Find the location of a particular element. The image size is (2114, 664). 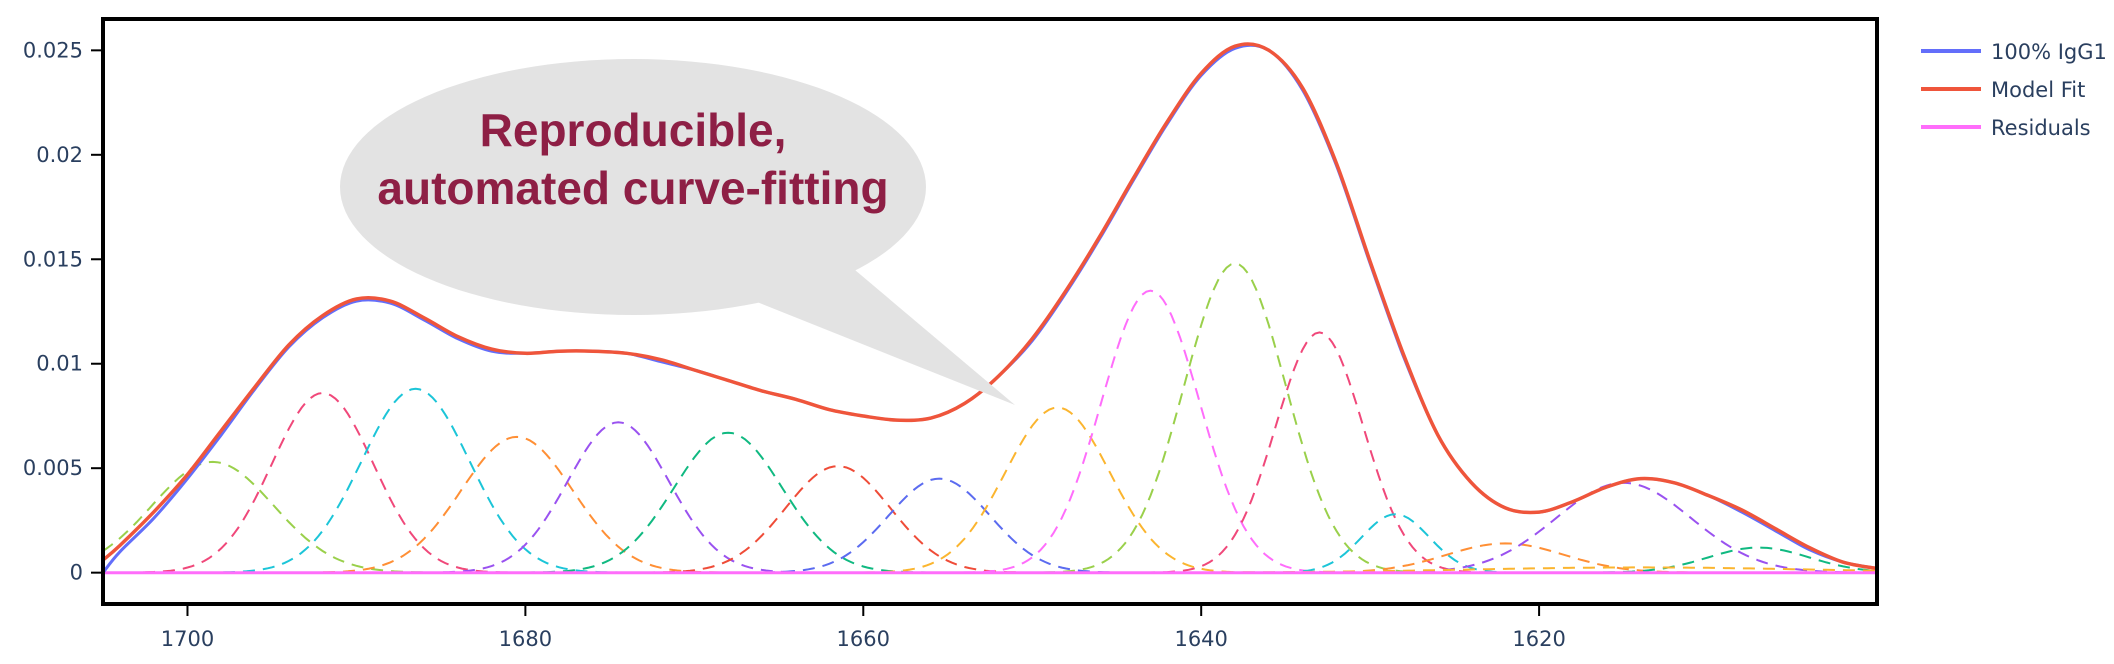

x-tick-label: 1660 is located at coordinates (863, 639).